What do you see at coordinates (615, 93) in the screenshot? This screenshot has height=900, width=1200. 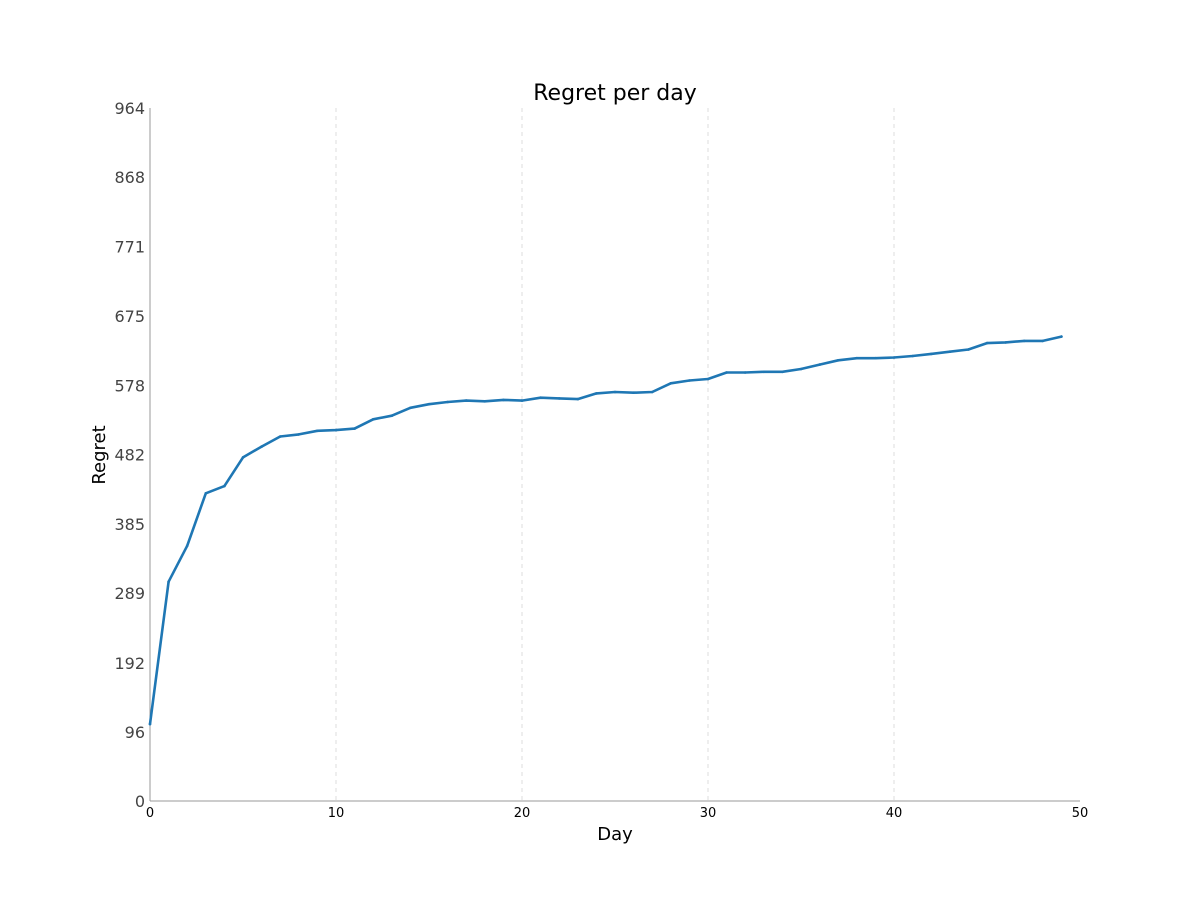 I see `chart-title: Regret per day` at bounding box center [615, 93].